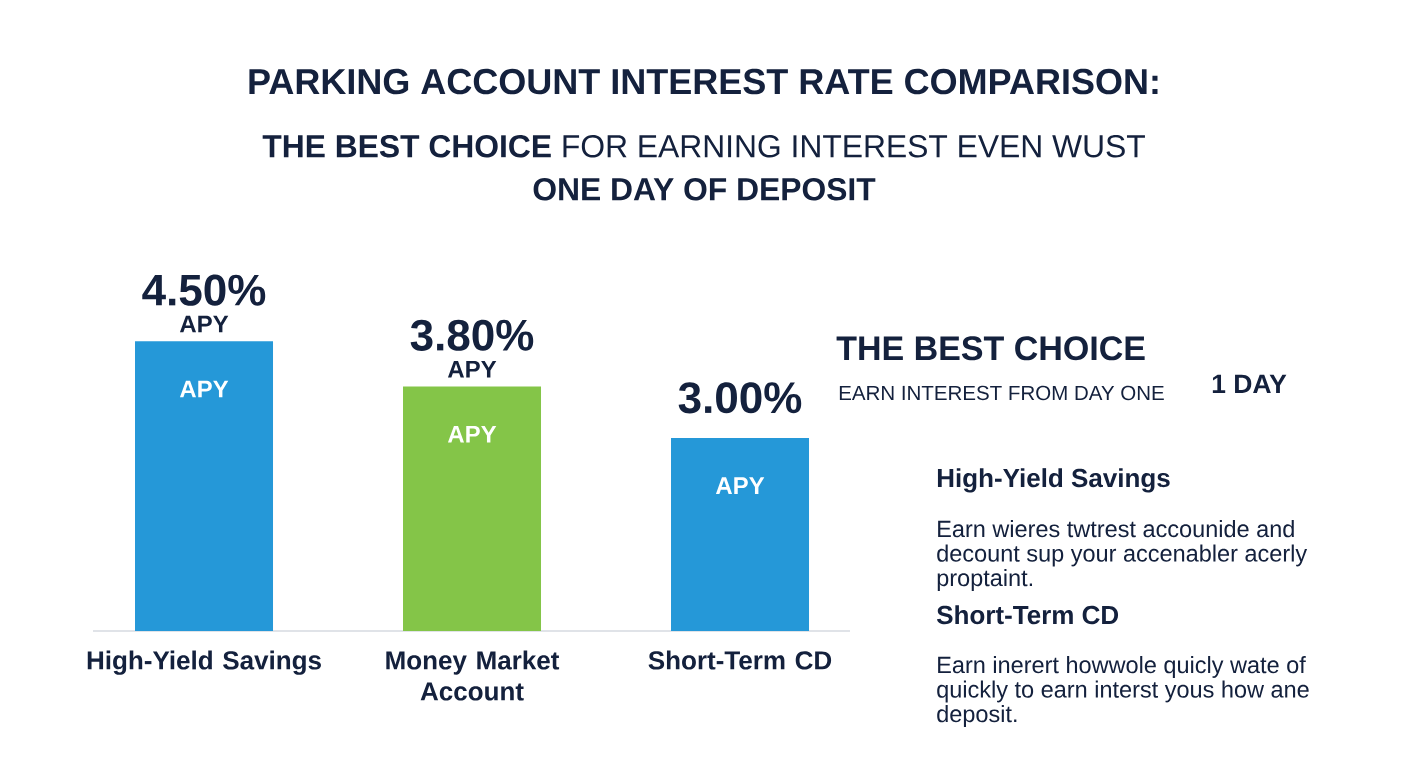 The image size is (1408, 768). Describe the element at coordinates (703, 167) in the screenshot. I see `chart-subtitle: THE BEST CHOICE FOR EARNING INTEREST EVEN WUST ONE DAY OF DEPOSIT` at that location.